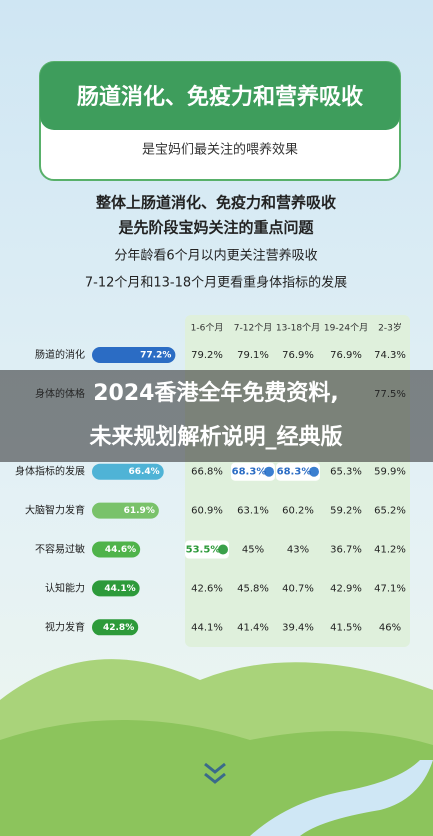 The width and height of the screenshot is (433, 836). Describe the element at coordinates (216, 416) in the screenshot. I see `overlay-band` at that location.